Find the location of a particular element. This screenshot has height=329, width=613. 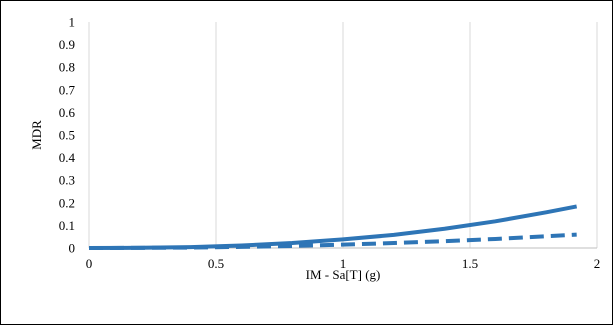

series-line-solid is located at coordinates (333, 227).